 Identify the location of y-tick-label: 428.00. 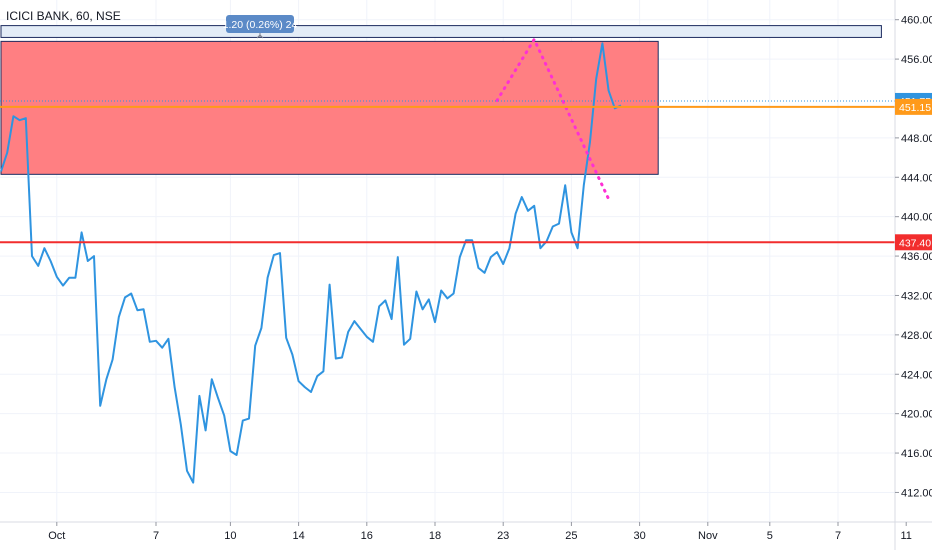
(916, 336).